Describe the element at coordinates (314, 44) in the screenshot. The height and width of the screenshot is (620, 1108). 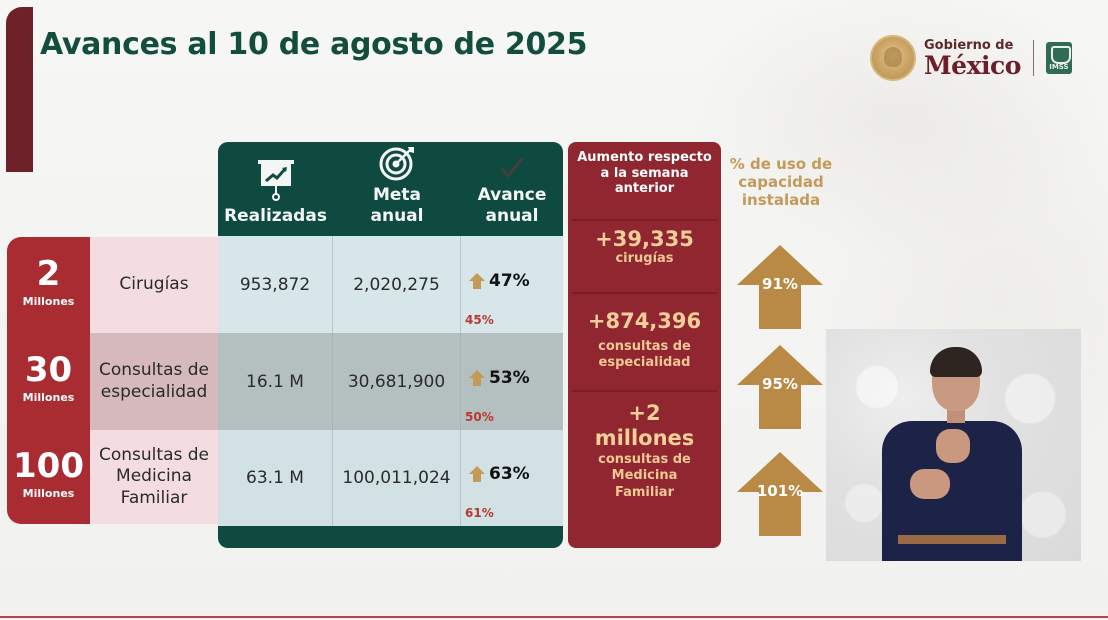
I see `page-title: Avances al 10 de agosto de 2025` at that location.